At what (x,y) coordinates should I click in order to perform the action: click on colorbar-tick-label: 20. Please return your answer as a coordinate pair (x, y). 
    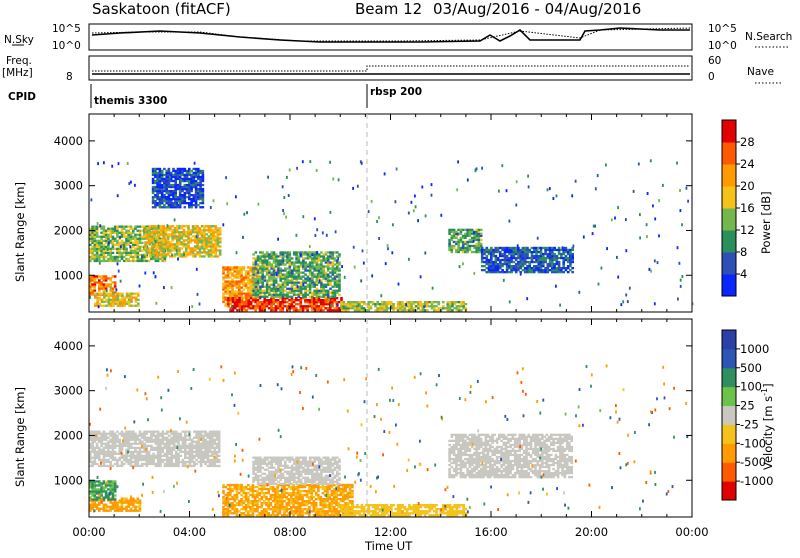
    Looking at the image, I should click on (747, 186).